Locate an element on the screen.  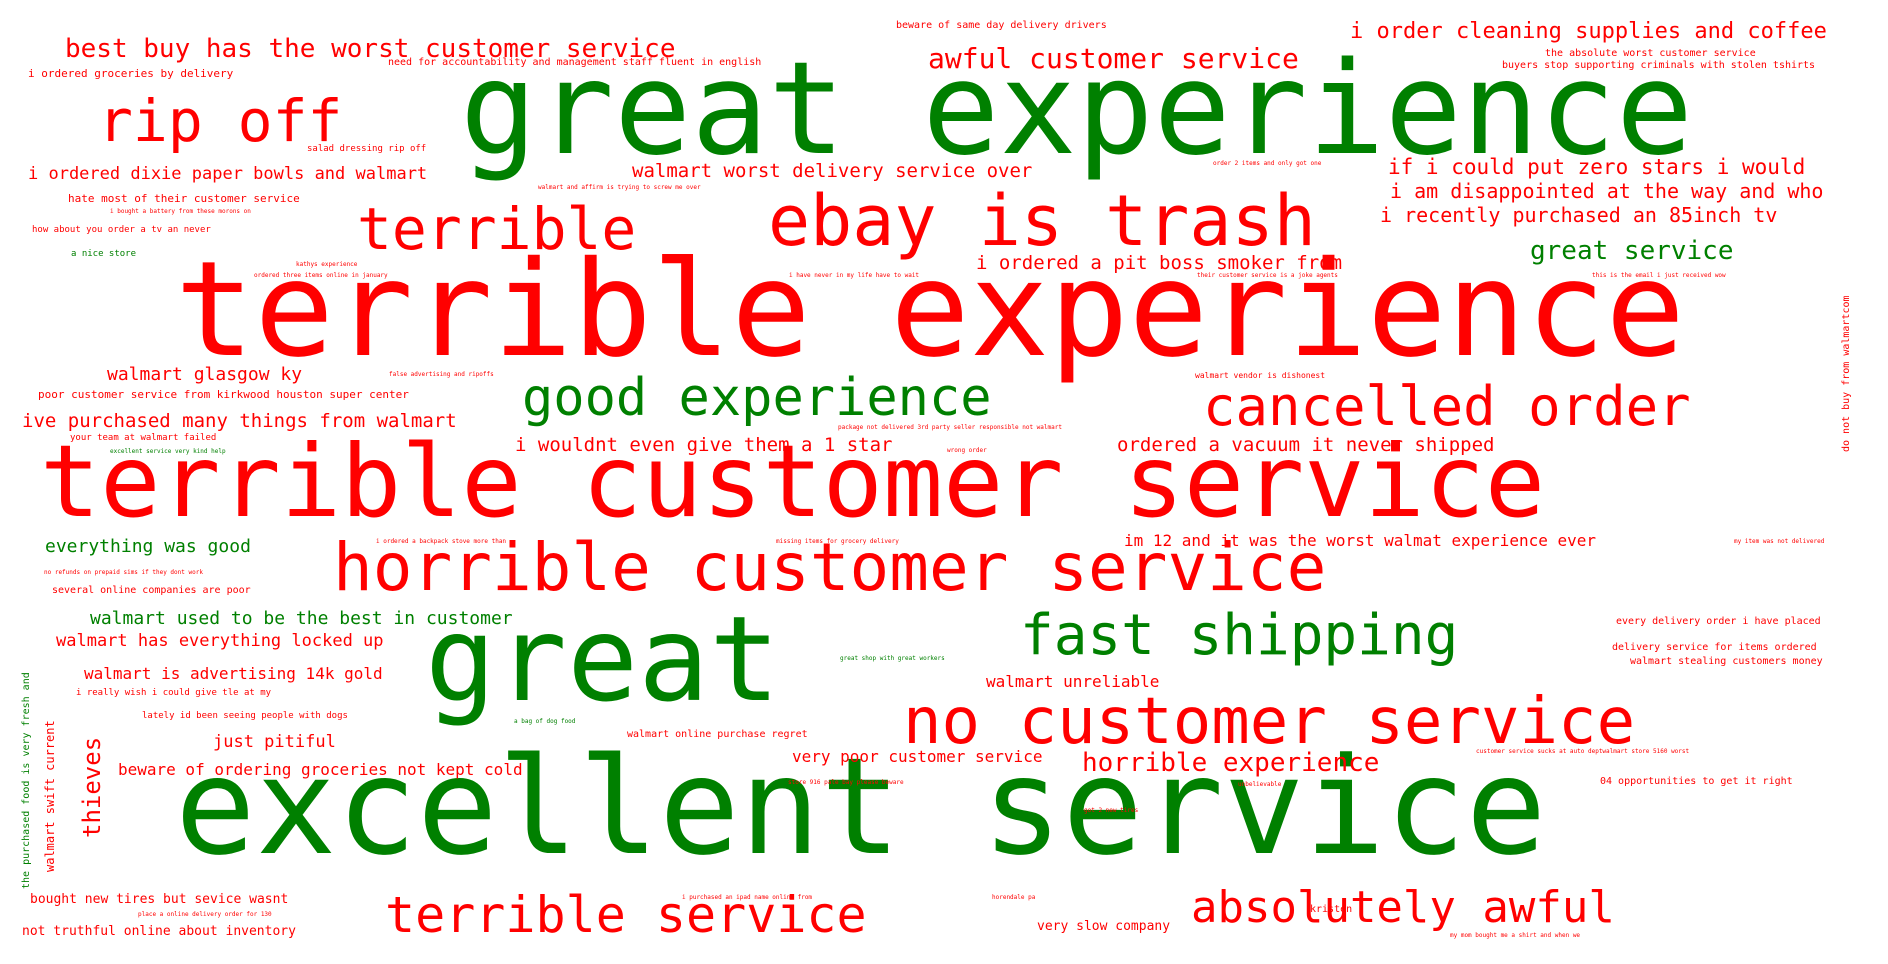
word: delivery service for items ordered is located at coordinates (1714, 647).